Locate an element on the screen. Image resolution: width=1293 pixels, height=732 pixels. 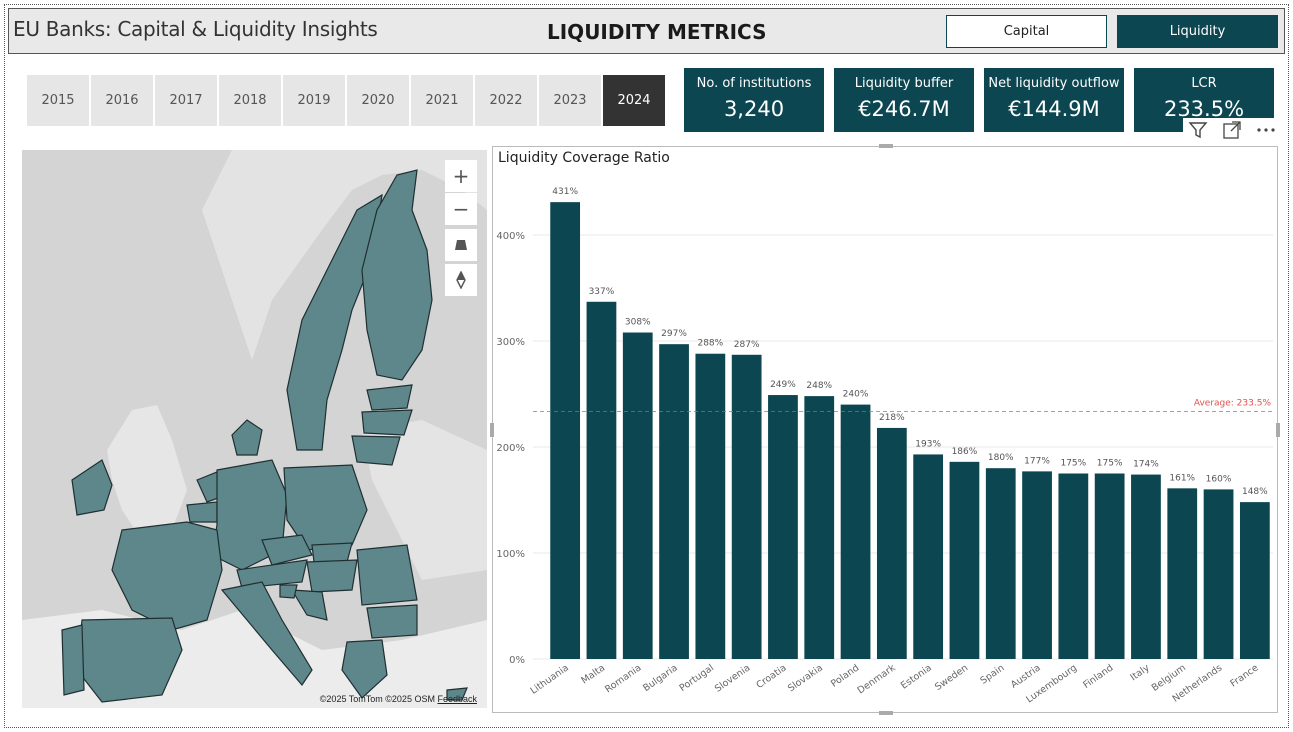
app-title: EU Banks: Capital & Liquidity Insights is located at coordinates (195, 29).